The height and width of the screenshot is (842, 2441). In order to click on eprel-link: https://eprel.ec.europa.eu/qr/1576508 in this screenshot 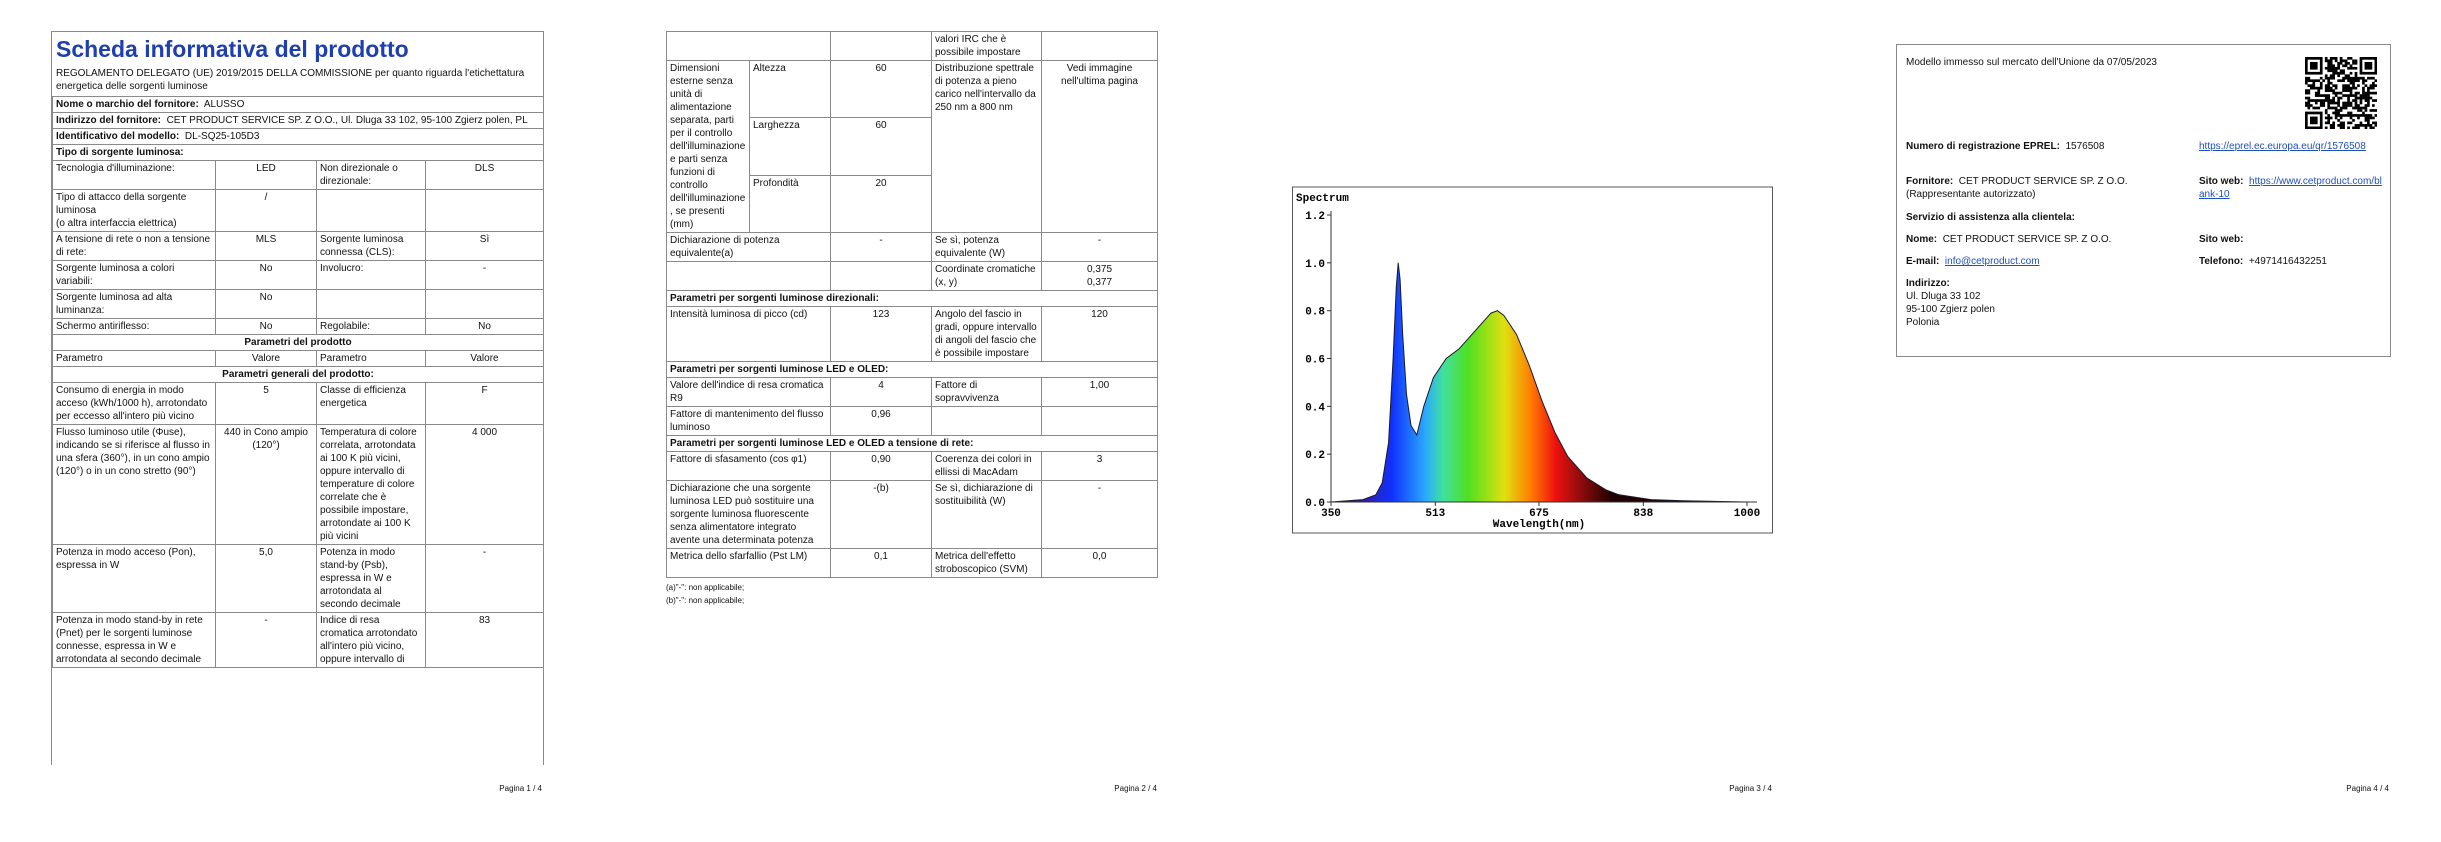, I will do `click(2282, 146)`.